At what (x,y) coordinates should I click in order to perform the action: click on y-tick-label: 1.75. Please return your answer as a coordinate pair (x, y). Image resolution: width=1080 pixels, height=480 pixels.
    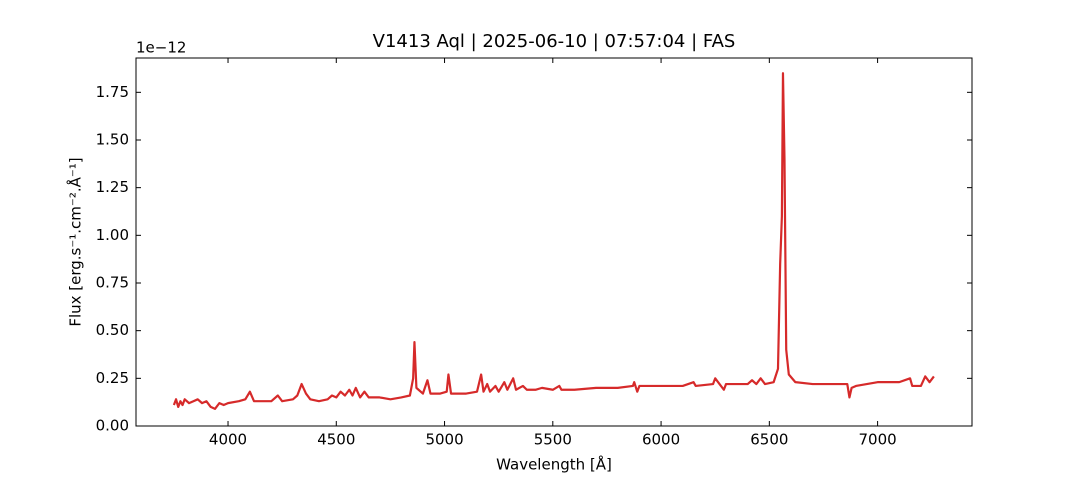
    Looking at the image, I should click on (112, 92).